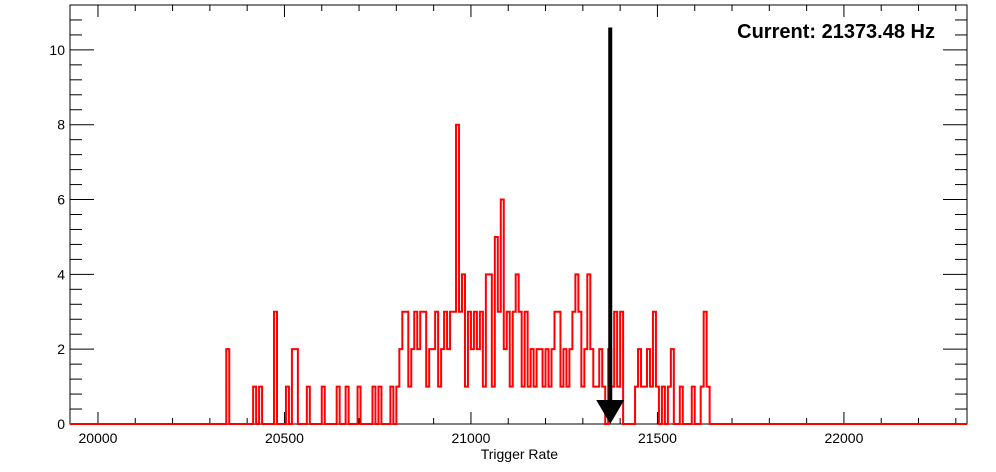 The width and height of the screenshot is (996, 472). Describe the element at coordinates (61, 274) in the screenshot. I see `y-tick-label: 4` at that location.